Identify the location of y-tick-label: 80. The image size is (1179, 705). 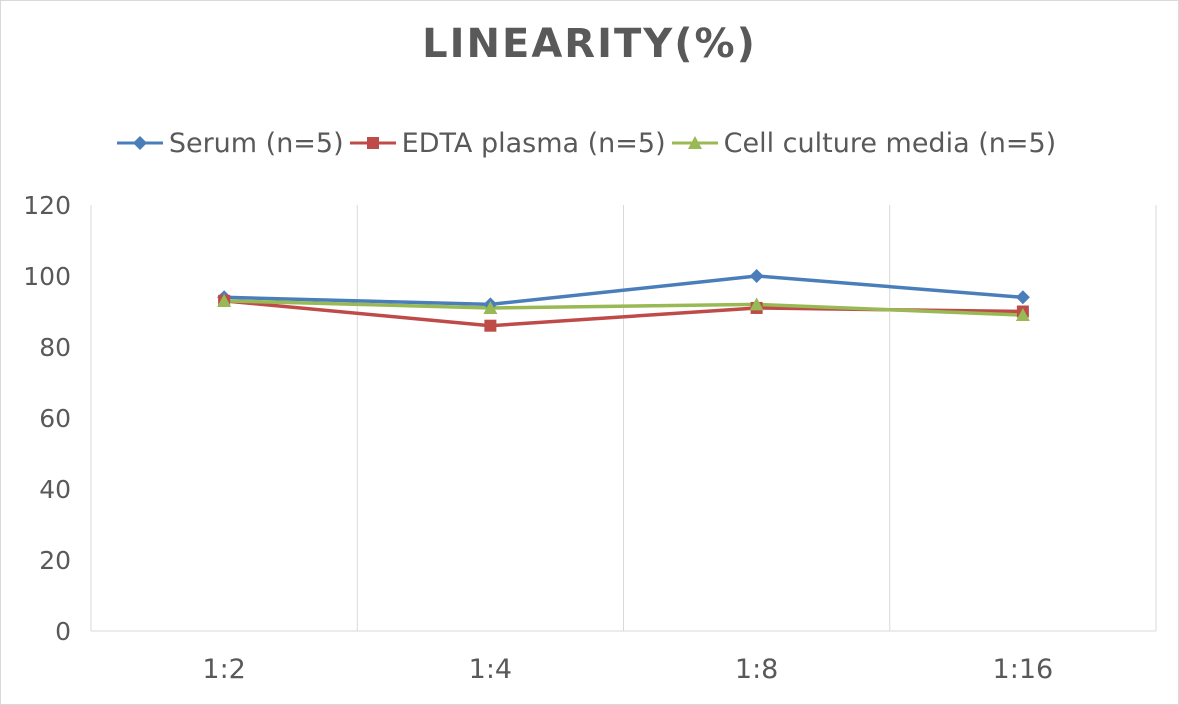
(55, 347).